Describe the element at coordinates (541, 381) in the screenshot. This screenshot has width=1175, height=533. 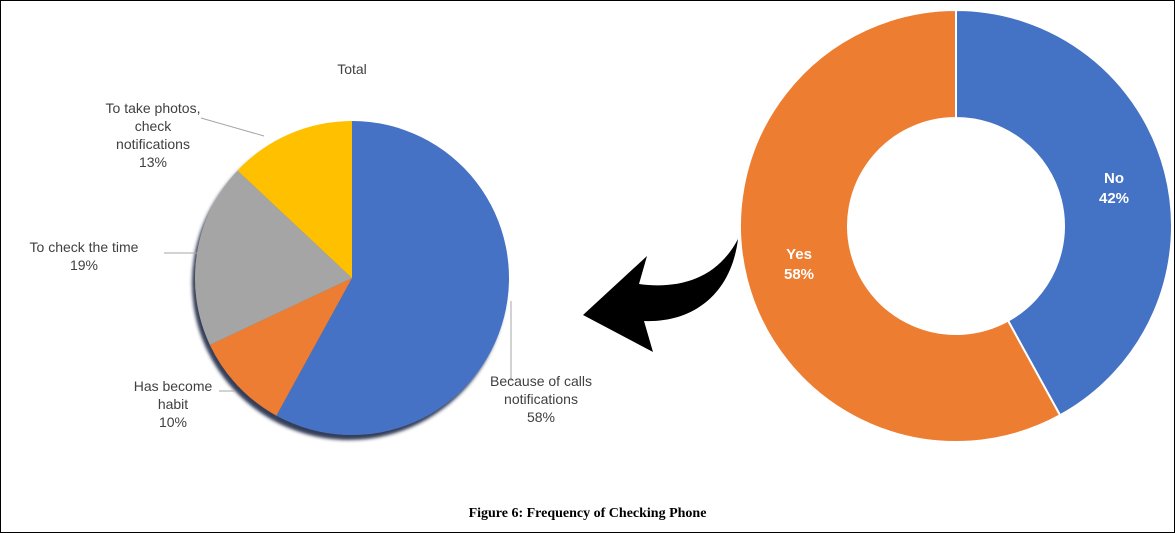
I see `pie-label-because-of-calls-notifications-line-0: Because of calls` at that location.